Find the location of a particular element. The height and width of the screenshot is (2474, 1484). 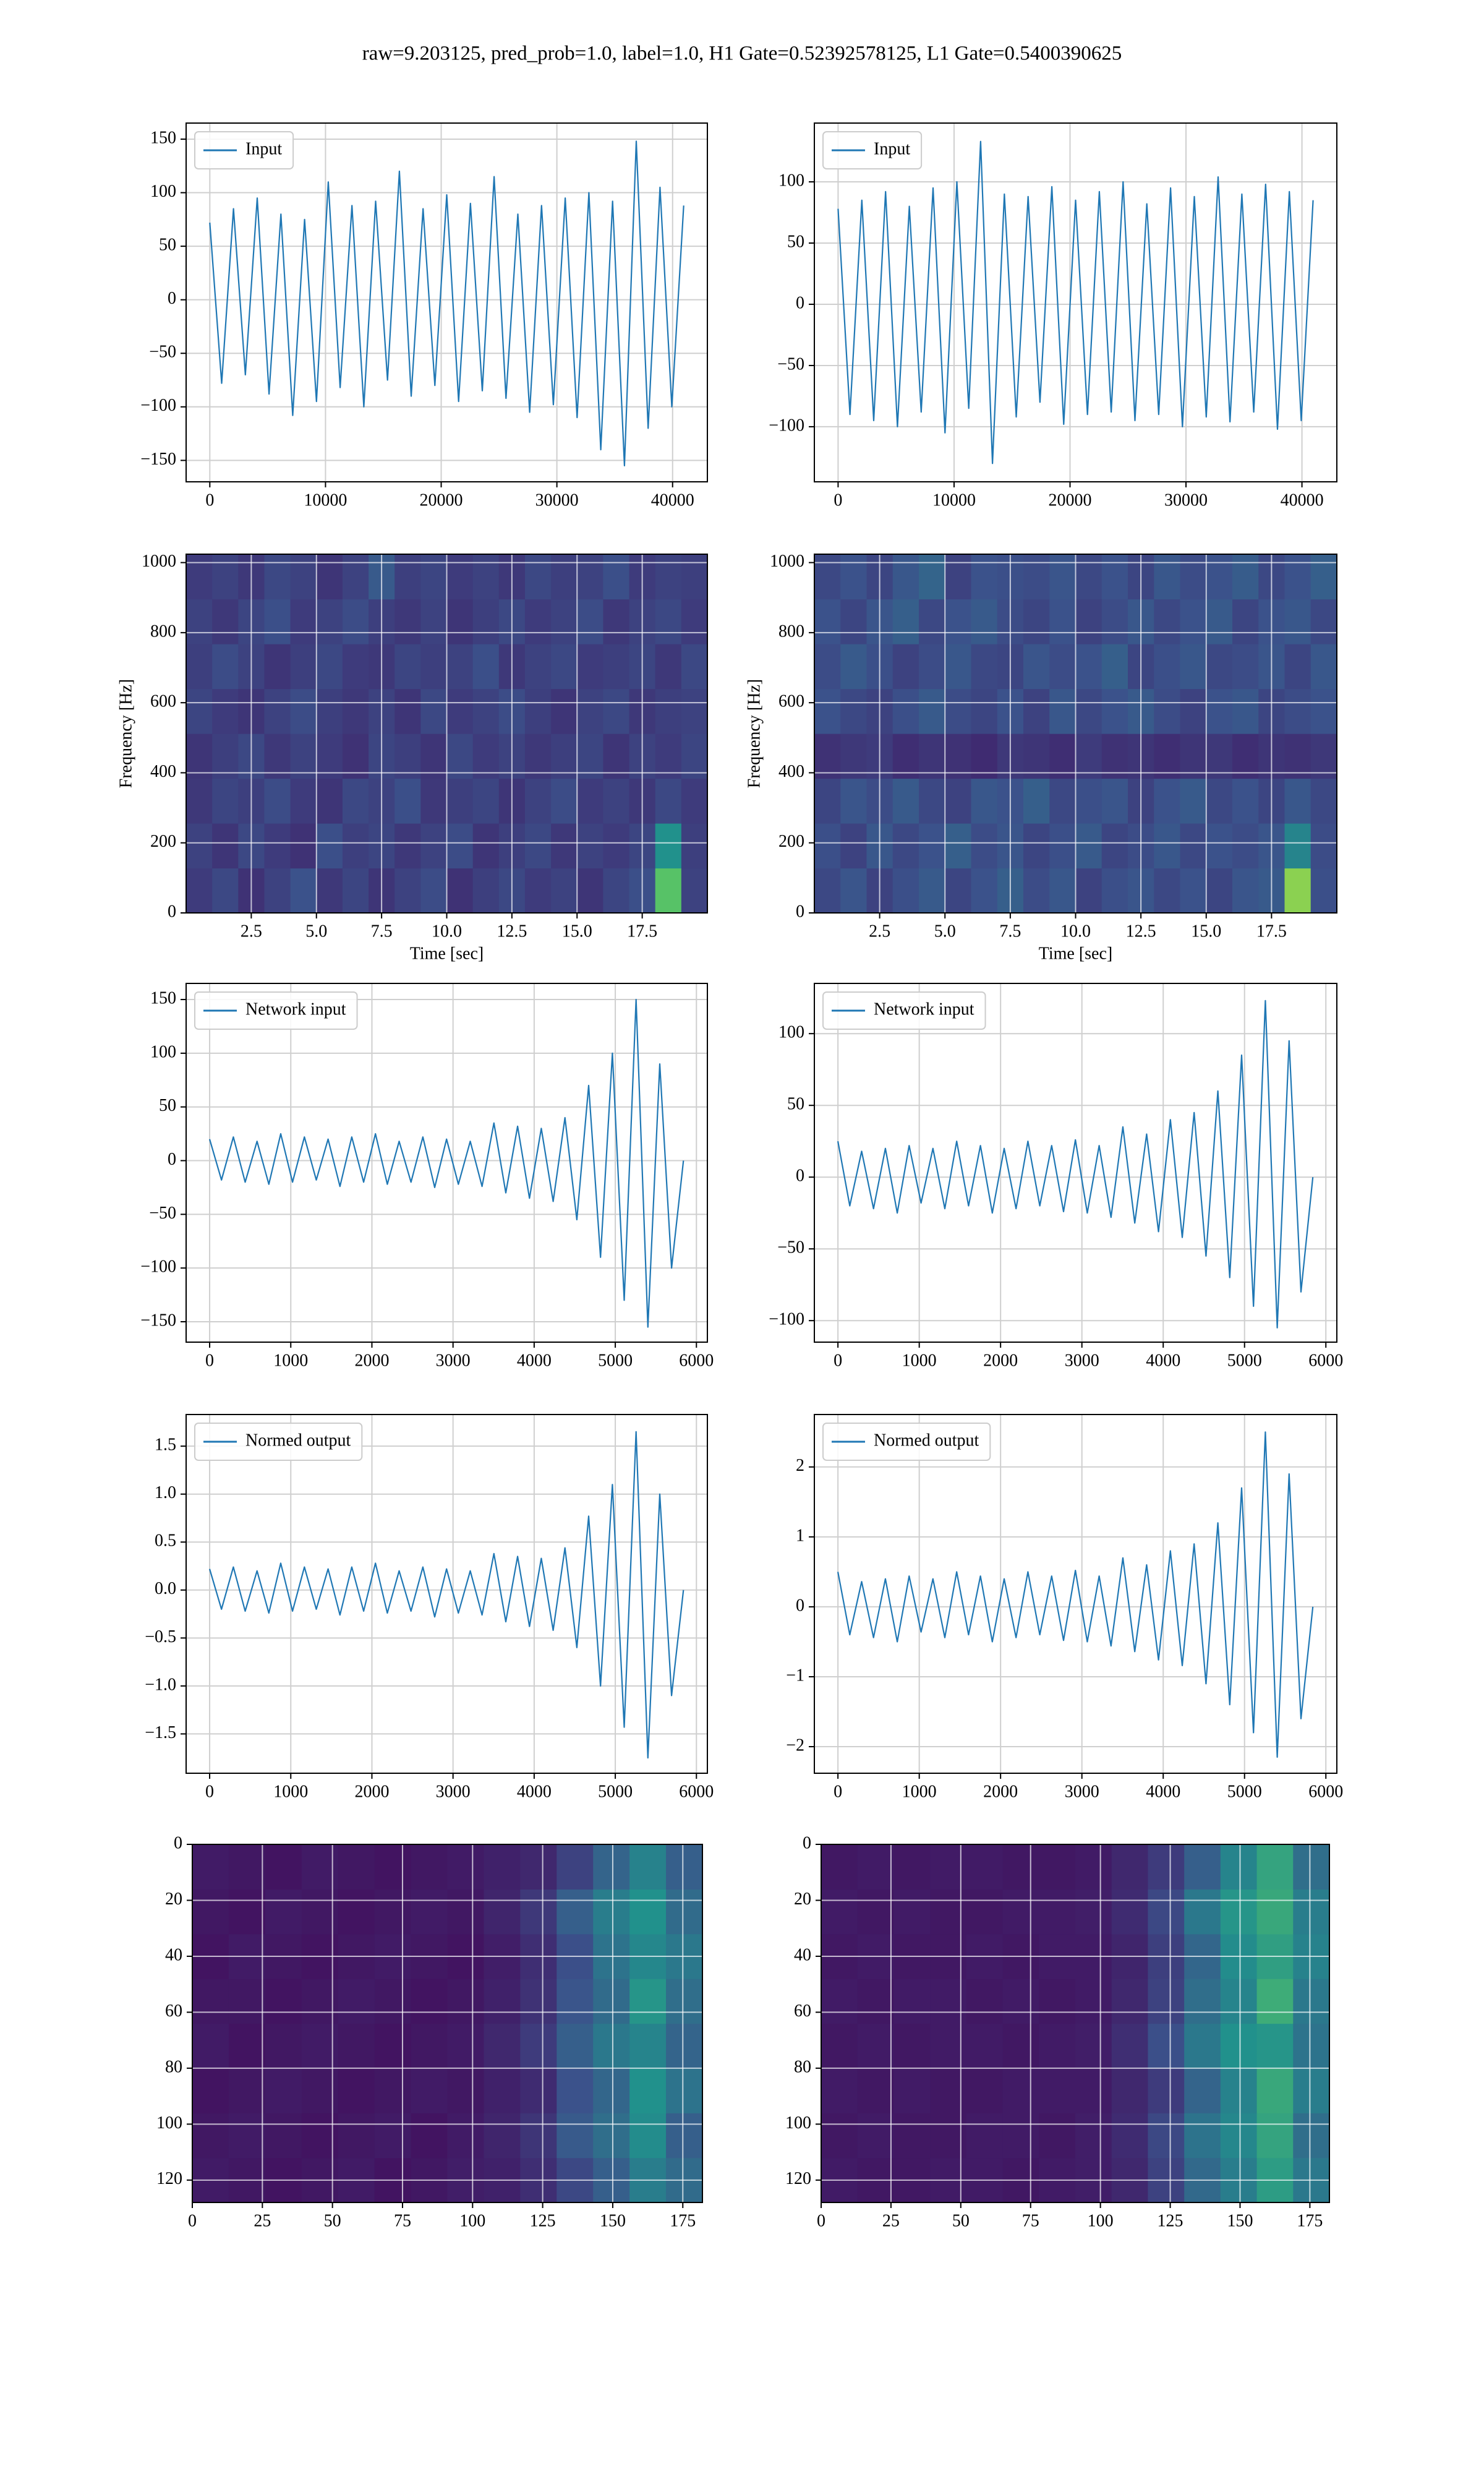

x-tick-label: 5000 is located at coordinates (615, 1791).